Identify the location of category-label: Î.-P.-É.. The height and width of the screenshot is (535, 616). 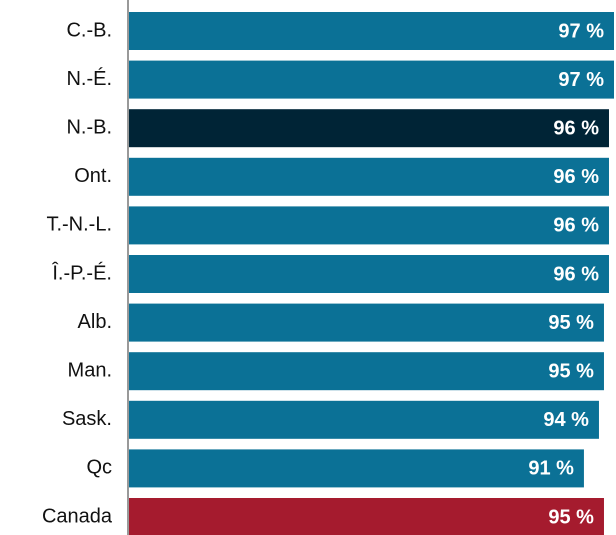
(81, 272).